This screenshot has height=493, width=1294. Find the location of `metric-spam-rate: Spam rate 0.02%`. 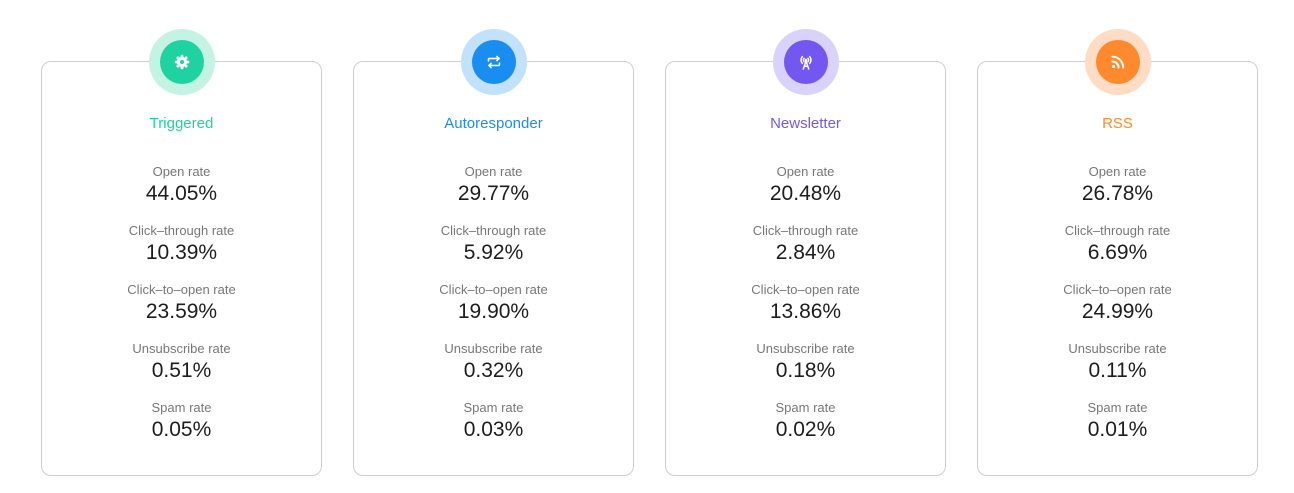

metric-spam-rate: Spam rate 0.02% is located at coordinates (805, 428).